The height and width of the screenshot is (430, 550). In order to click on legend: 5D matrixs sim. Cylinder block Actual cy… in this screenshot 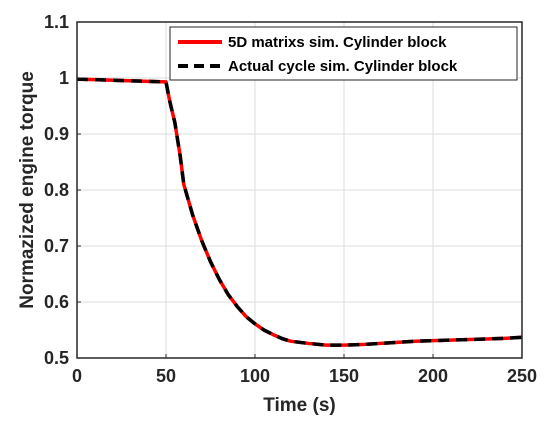, I will do `click(343, 53)`.